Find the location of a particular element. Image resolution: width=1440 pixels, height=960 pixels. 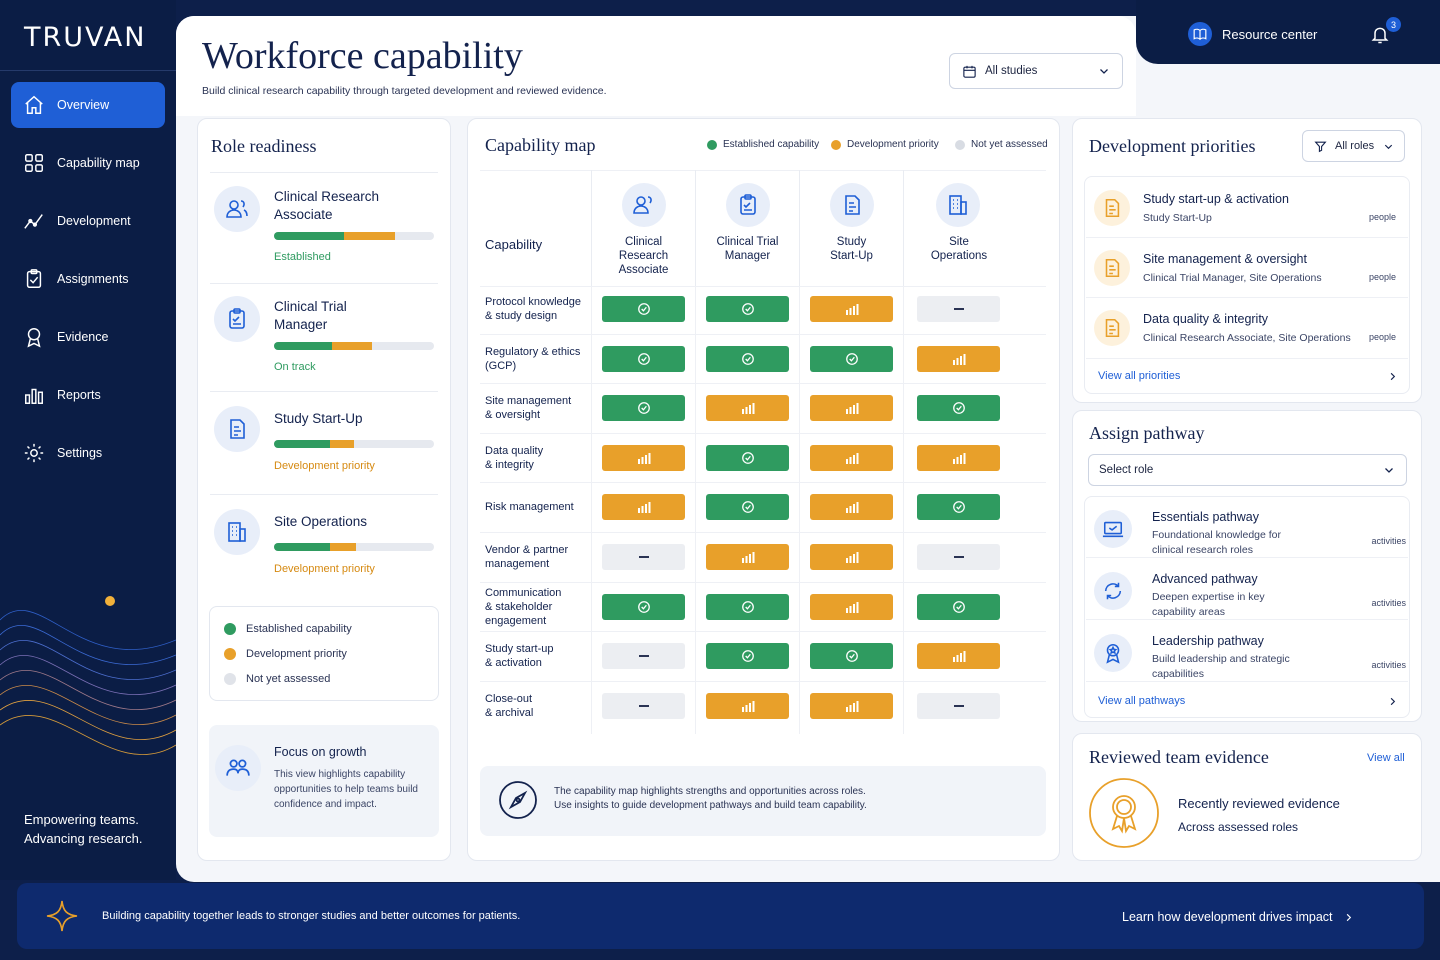

studies-dropdown: All studies is located at coordinates (1036, 71).